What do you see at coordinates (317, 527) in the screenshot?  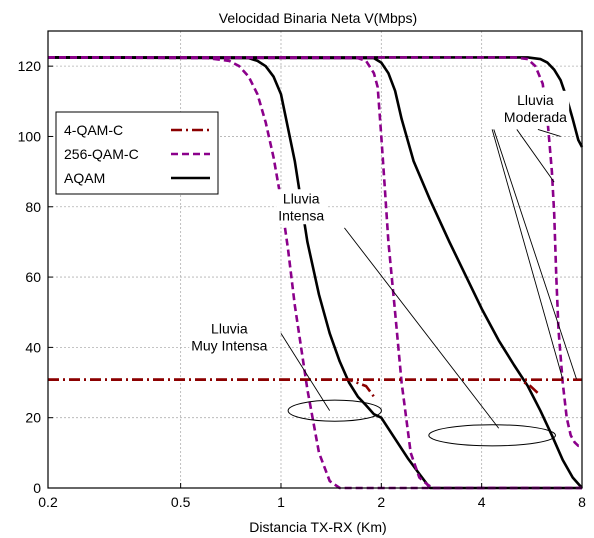 I see `x-axis-label: Distancia TX-RX (Km)` at bounding box center [317, 527].